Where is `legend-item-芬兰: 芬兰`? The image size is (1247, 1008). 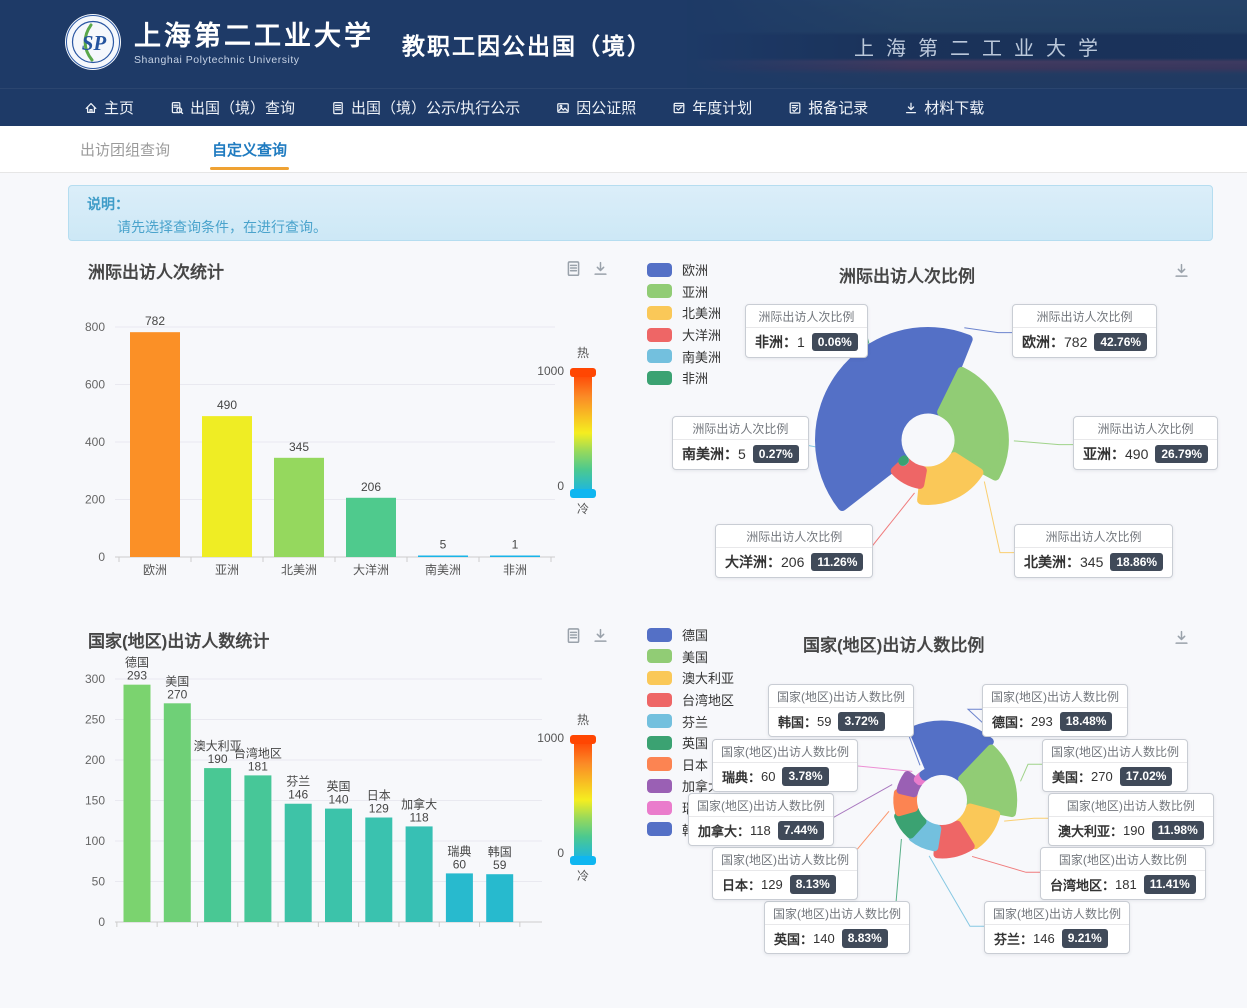 legend-item-芬兰: 芬兰 is located at coordinates (690, 721).